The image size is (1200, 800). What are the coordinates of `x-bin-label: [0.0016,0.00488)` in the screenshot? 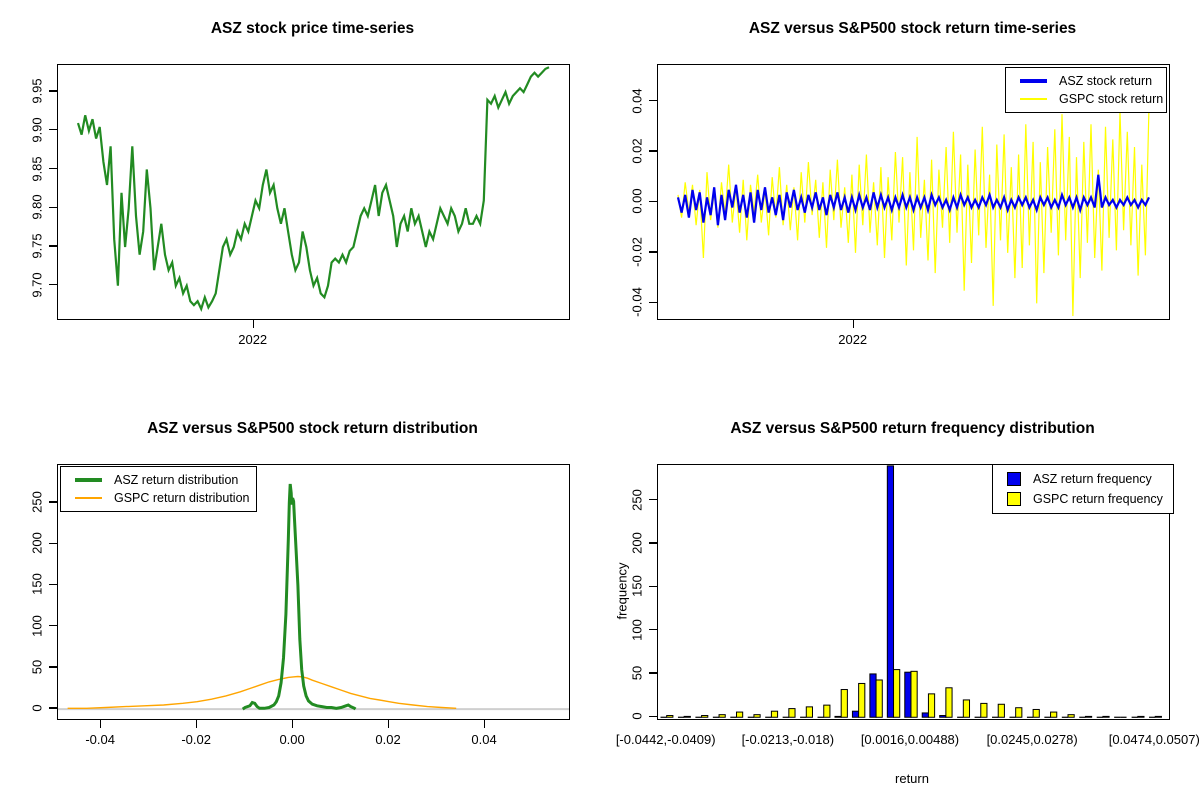 It's located at (910, 739).